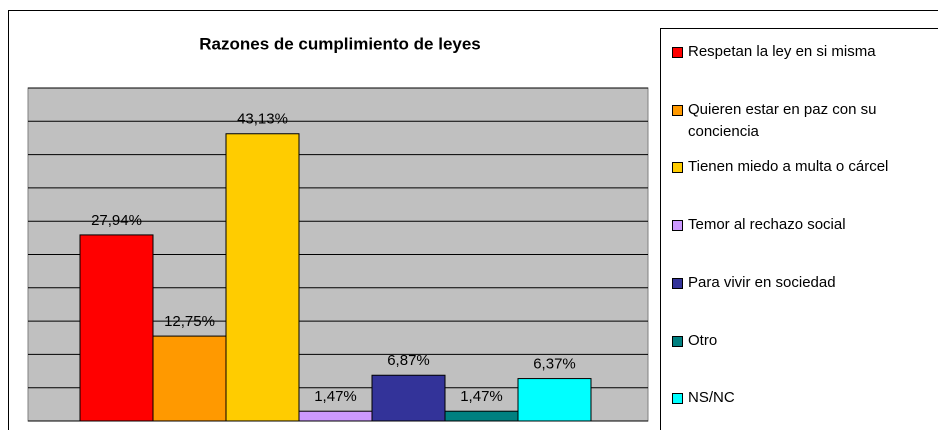 The width and height of the screenshot is (938, 430). I want to click on data-label: 27,94%, so click(116, 220).